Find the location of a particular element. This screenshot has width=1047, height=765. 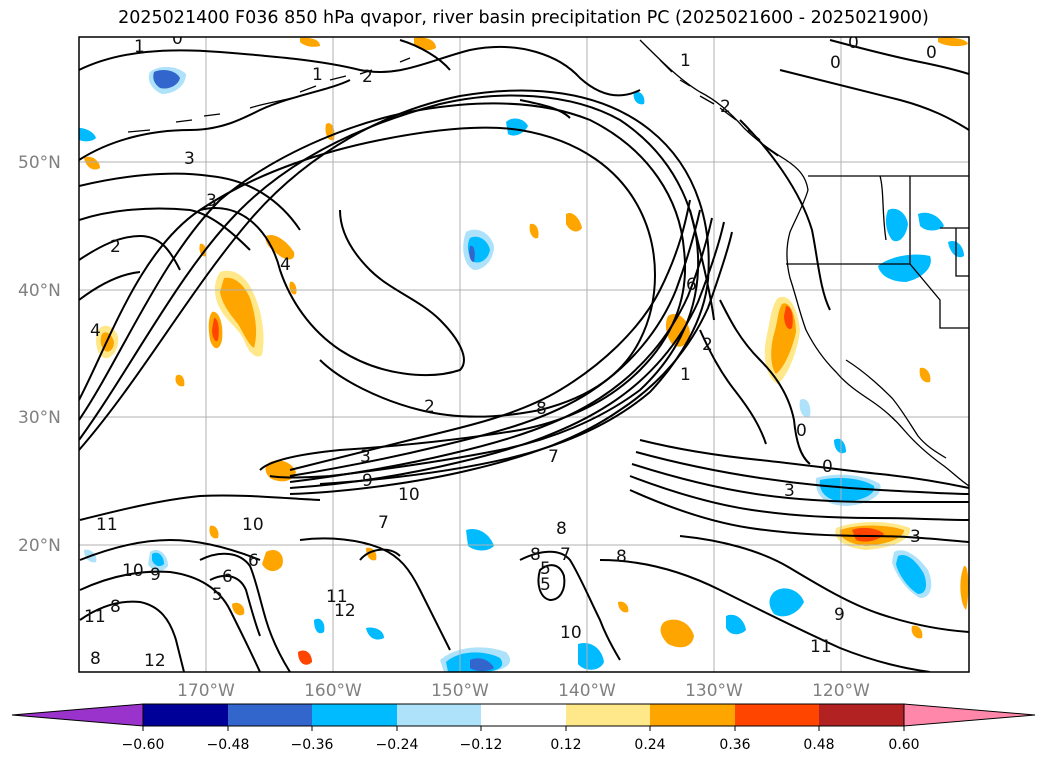

lat-label: 20°N is located at coordinates (39, 546).